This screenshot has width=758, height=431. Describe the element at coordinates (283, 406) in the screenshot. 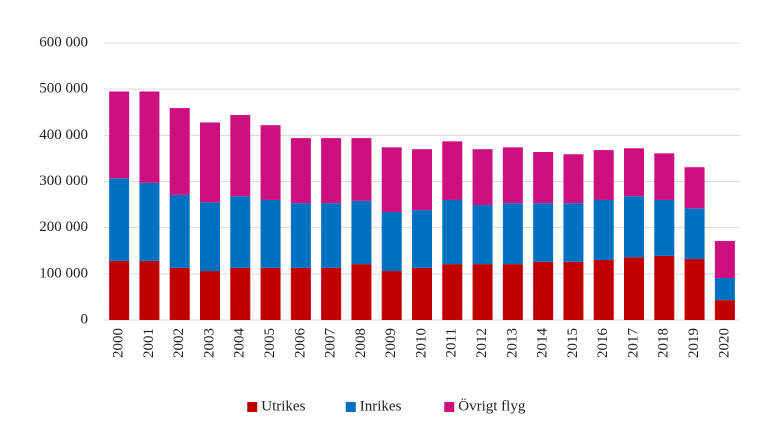

I see `legend-label: Utrikes` at that location.